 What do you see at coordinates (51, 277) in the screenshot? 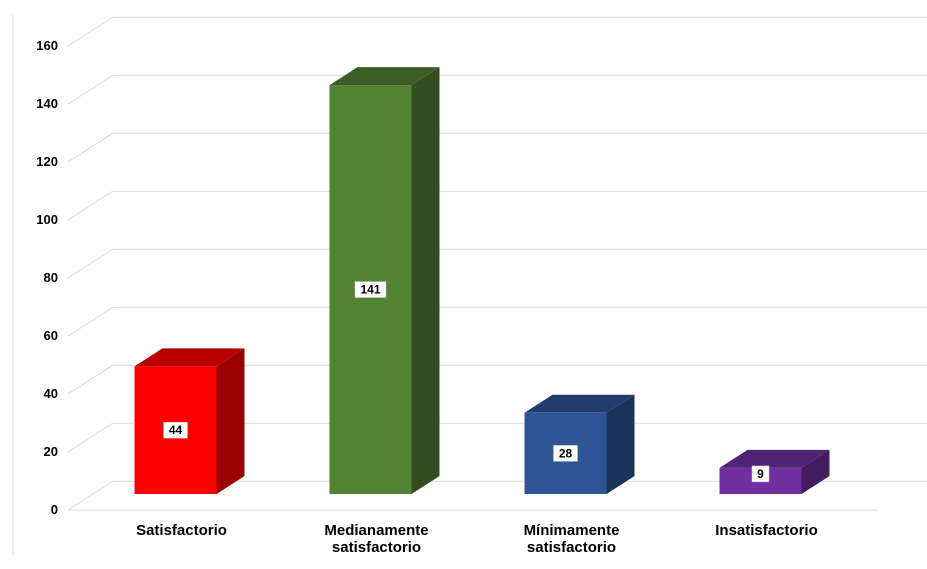
I see `y-tick-label: 80` at bounding box center [51, 277].